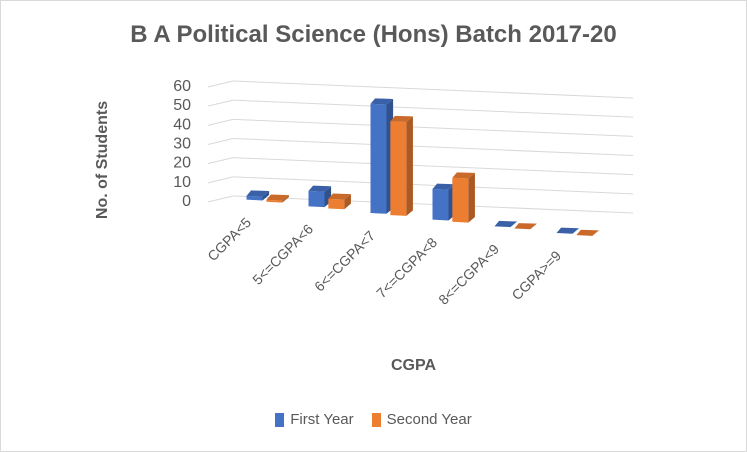 This screenshot has width=747, height=452. I want to click on y-tick-label: 30, so click(182, 144).